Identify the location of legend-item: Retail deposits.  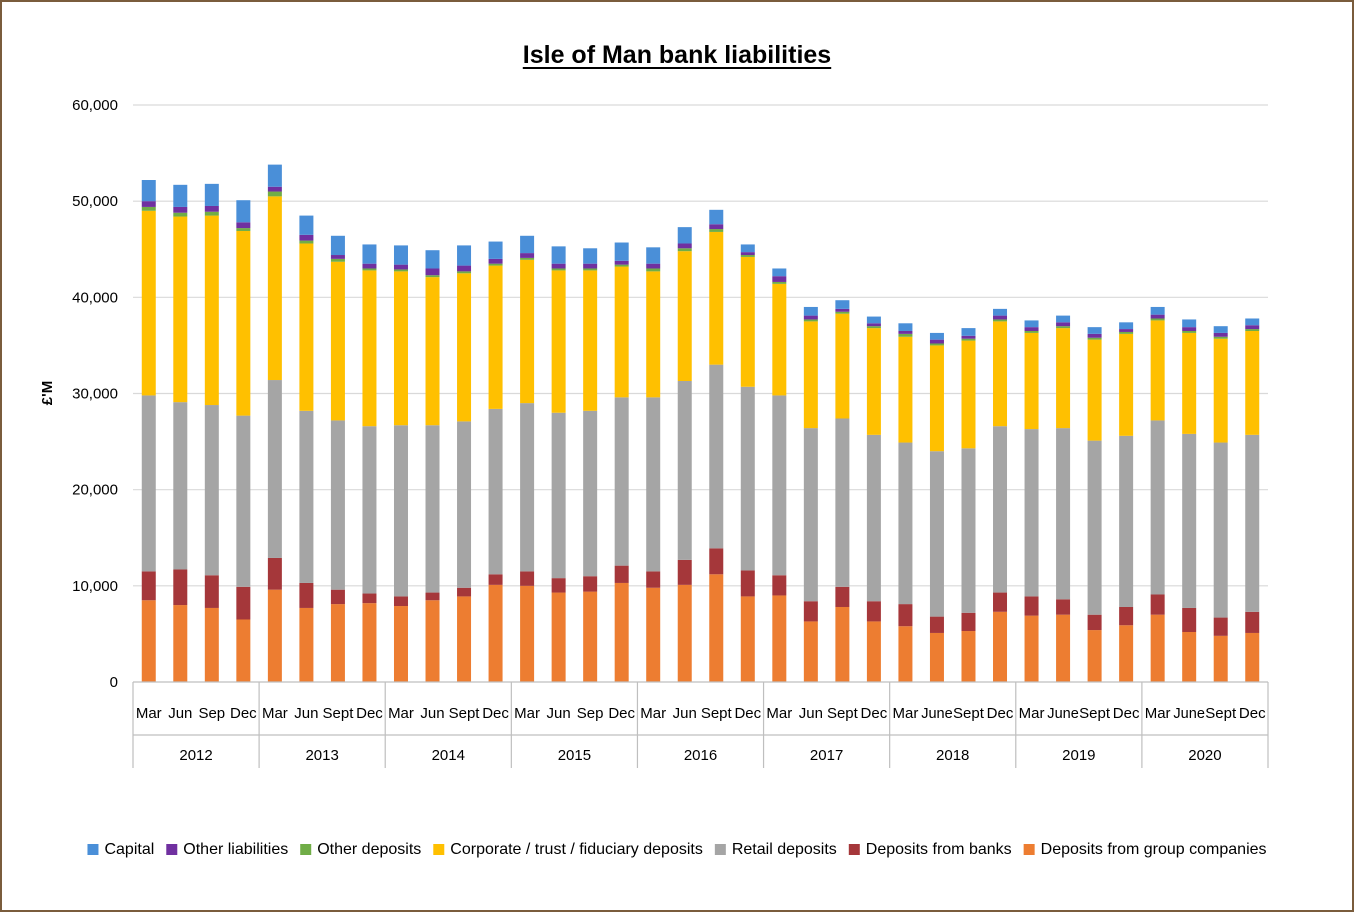
(775, 849).